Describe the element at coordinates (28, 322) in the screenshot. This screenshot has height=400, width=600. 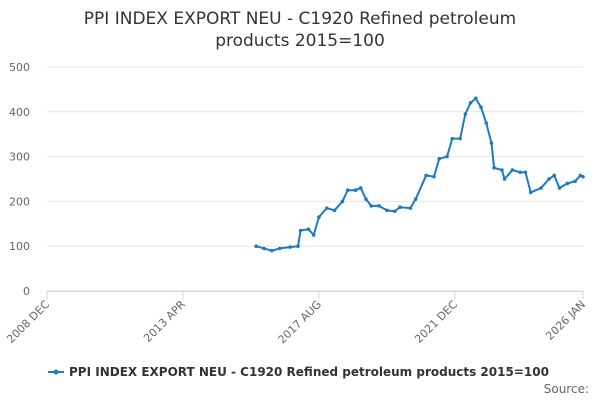
I see `x-tick-label: 2008 DEC` at that location.